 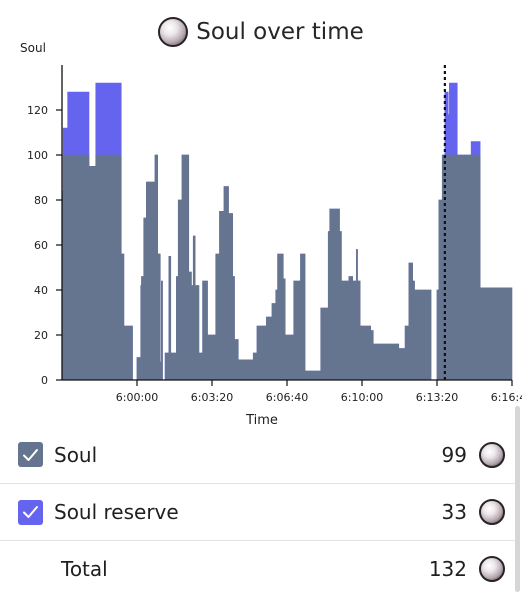 I want to click on legend-row-soul: Soul 99, so click(x=258, y=454).